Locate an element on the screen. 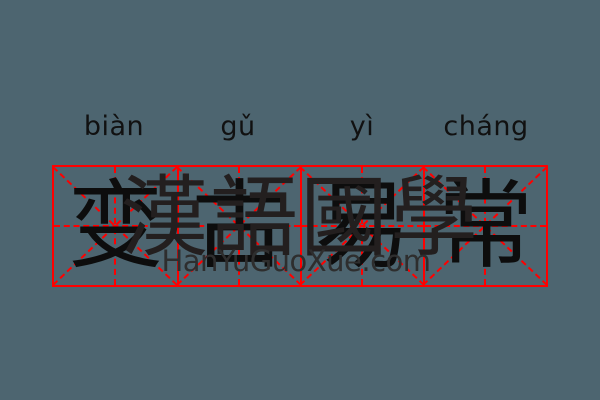 Image resolution: width=600 pixels, height=400 pixels. character-cell-1: 变 is located at coordinates (115, 226).